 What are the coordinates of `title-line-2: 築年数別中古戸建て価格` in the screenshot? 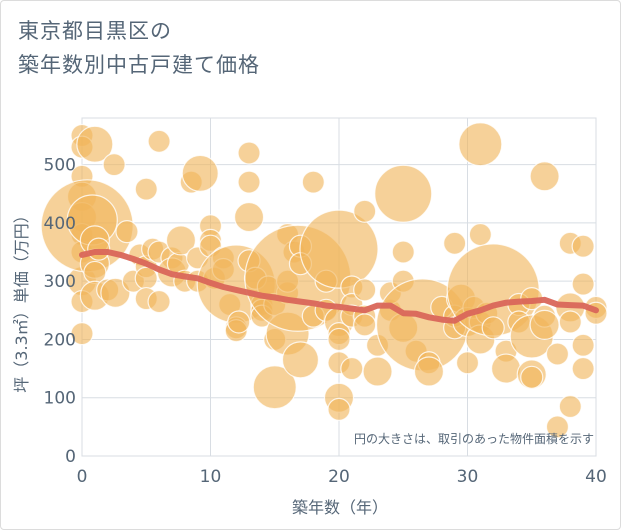 It's located at (139, 65).